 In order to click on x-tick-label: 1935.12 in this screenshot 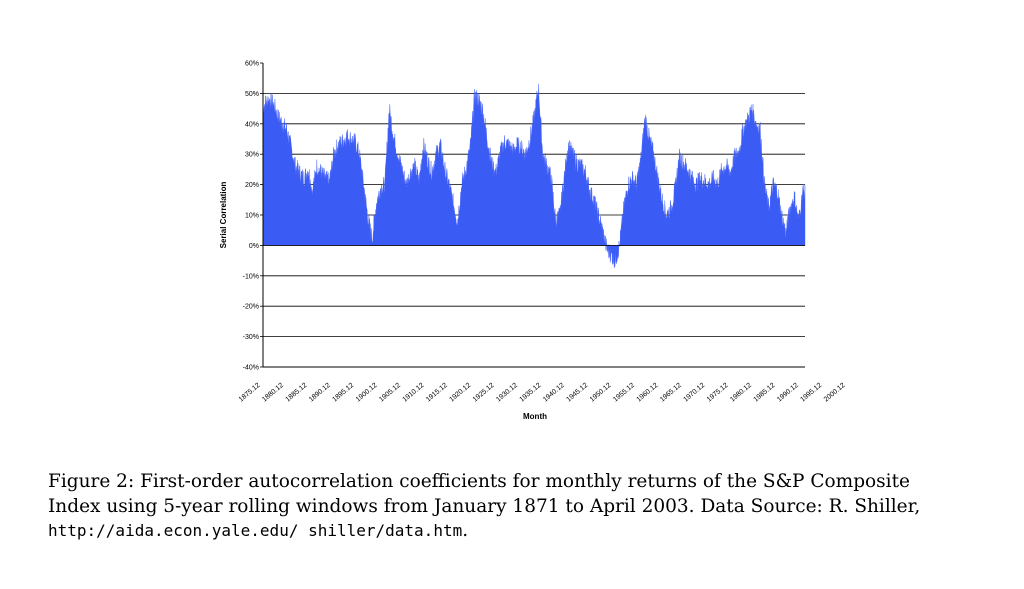, I will do `click(531, 393)`.